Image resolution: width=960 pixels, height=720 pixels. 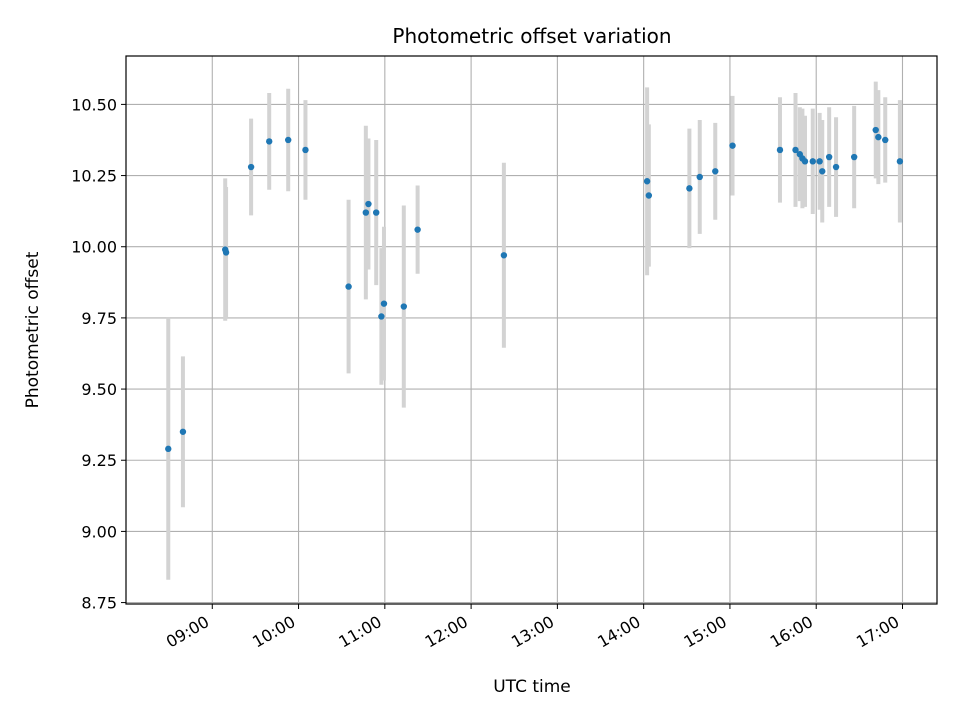 What do you see at coordinates (99, 389) in the screenshot?
I see `y-tick-label: 9.50` at bounding box center [99, 389].